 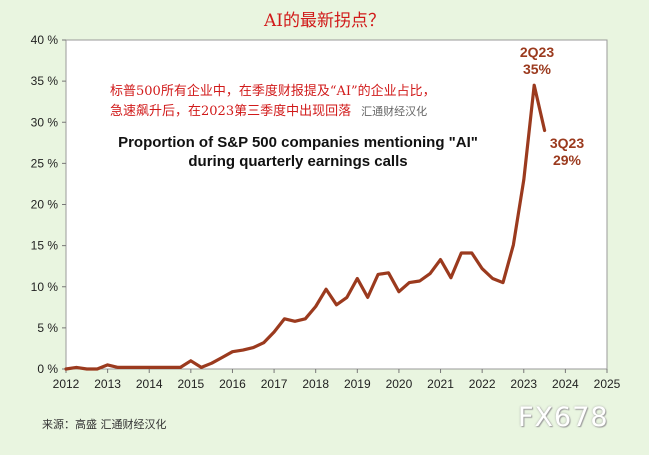 What do you see at coordinates (45, 81) in the screenshot?
I see `y-tick-label: 35 %` at bounding box center [45, 81].